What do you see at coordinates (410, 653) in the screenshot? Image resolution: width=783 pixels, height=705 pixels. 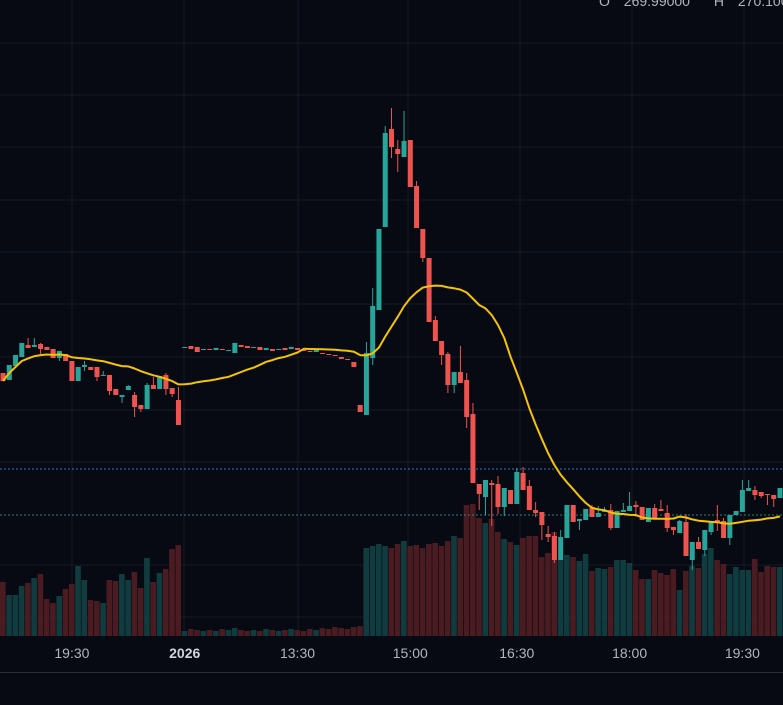 I see `time-axis-label: 15:00` at bounding box center [410, 653].